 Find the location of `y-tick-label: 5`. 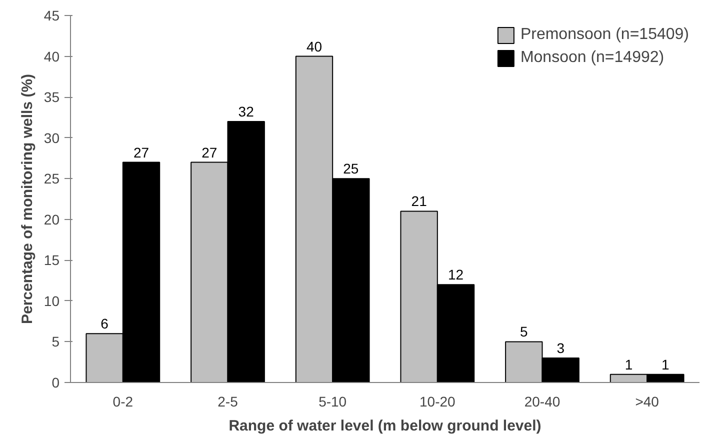

y-tick-label: 5 is located at coordinates (56, 342).